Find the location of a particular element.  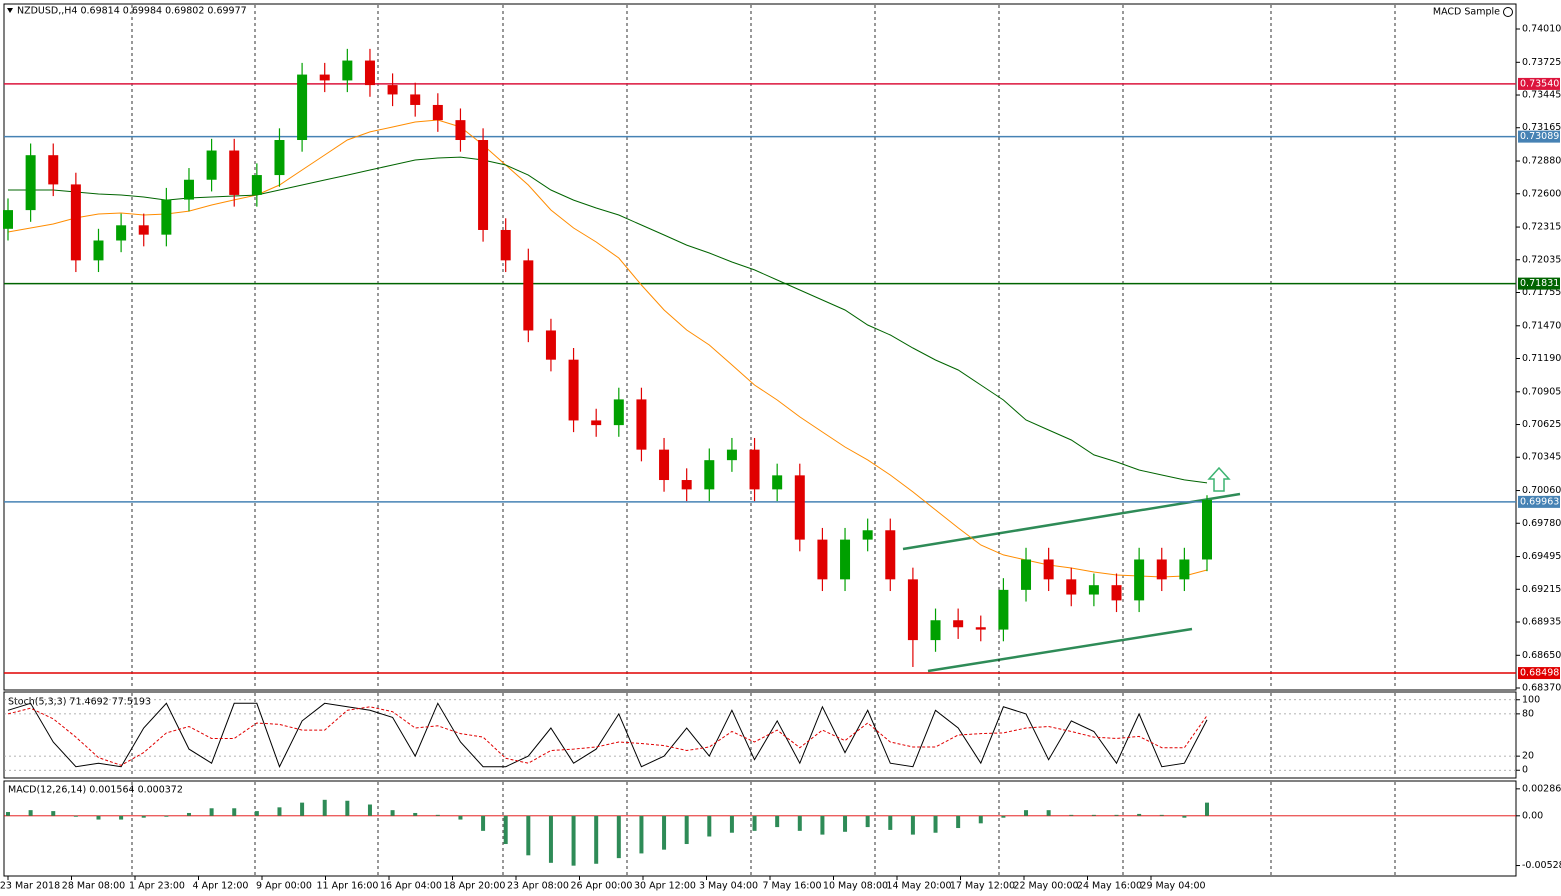

level-label: 0.68498 is located at coordinates (1539, 673).